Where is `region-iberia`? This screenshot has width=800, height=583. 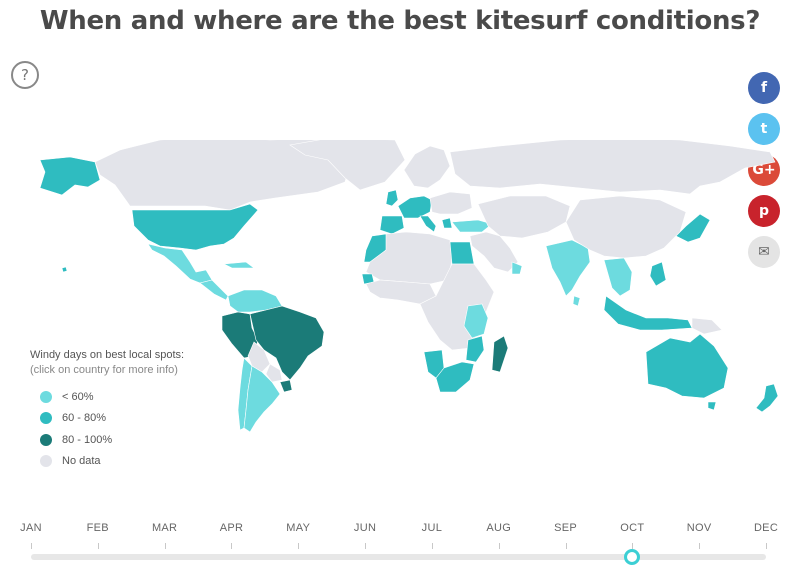 region-iberia is located at coordinates (392, 225).